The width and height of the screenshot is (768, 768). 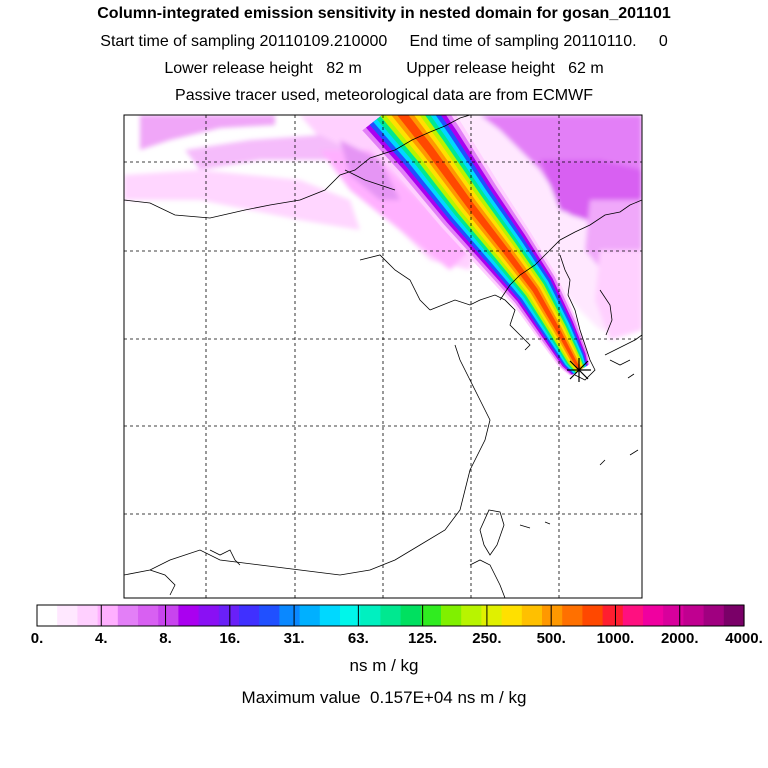 What do you see at coordinates (615, 638) in the screenshot?
I see `colorbar-tick-label: 1000.` at bounding box center [615, 638].